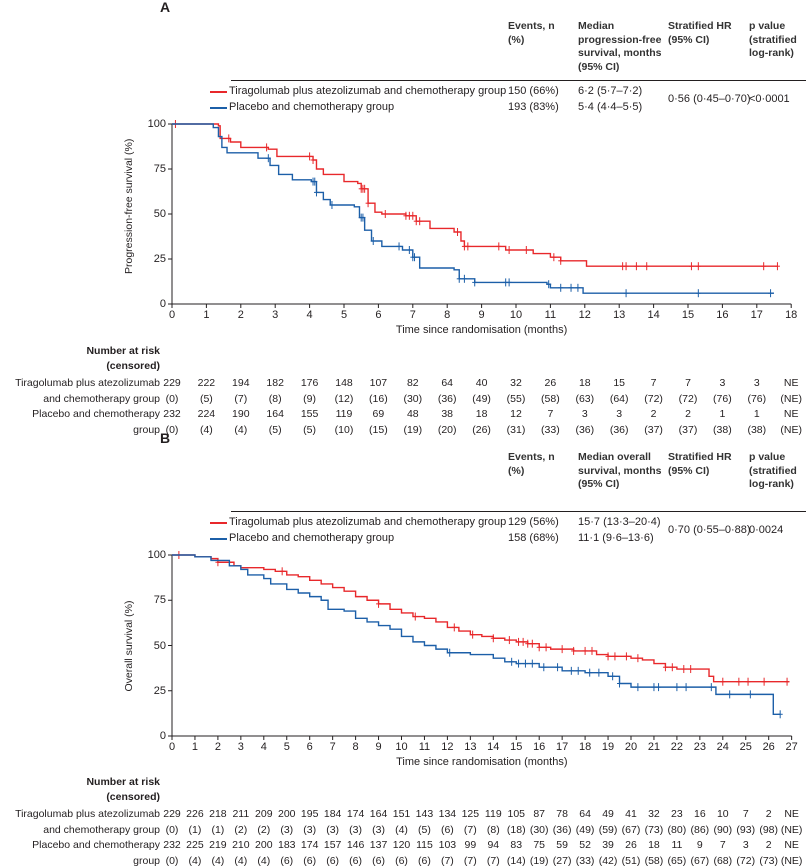 This screenshot has width=806, height=868. I want to click on panel-label: A, so click(165, 7).